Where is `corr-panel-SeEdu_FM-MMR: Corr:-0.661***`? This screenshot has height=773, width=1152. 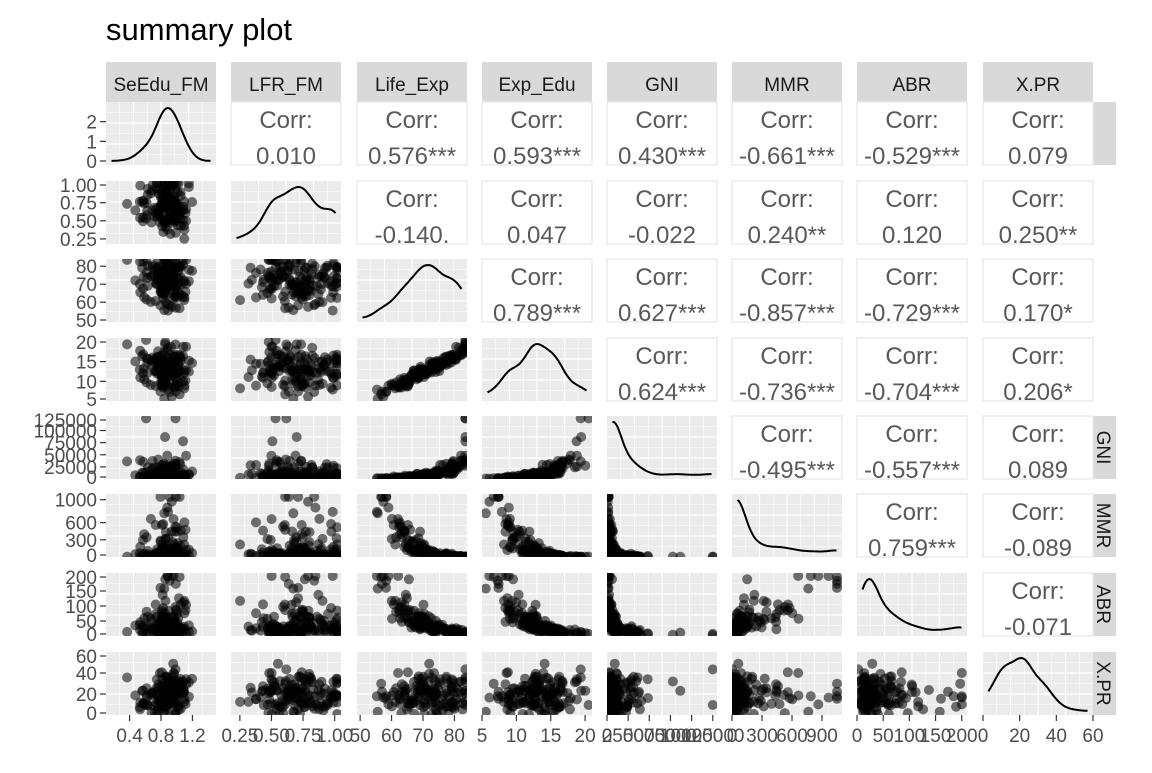 corr-panel-SeEdu_FM-MMR: Corr:-0.661*** is located at coordinates (787, 136).